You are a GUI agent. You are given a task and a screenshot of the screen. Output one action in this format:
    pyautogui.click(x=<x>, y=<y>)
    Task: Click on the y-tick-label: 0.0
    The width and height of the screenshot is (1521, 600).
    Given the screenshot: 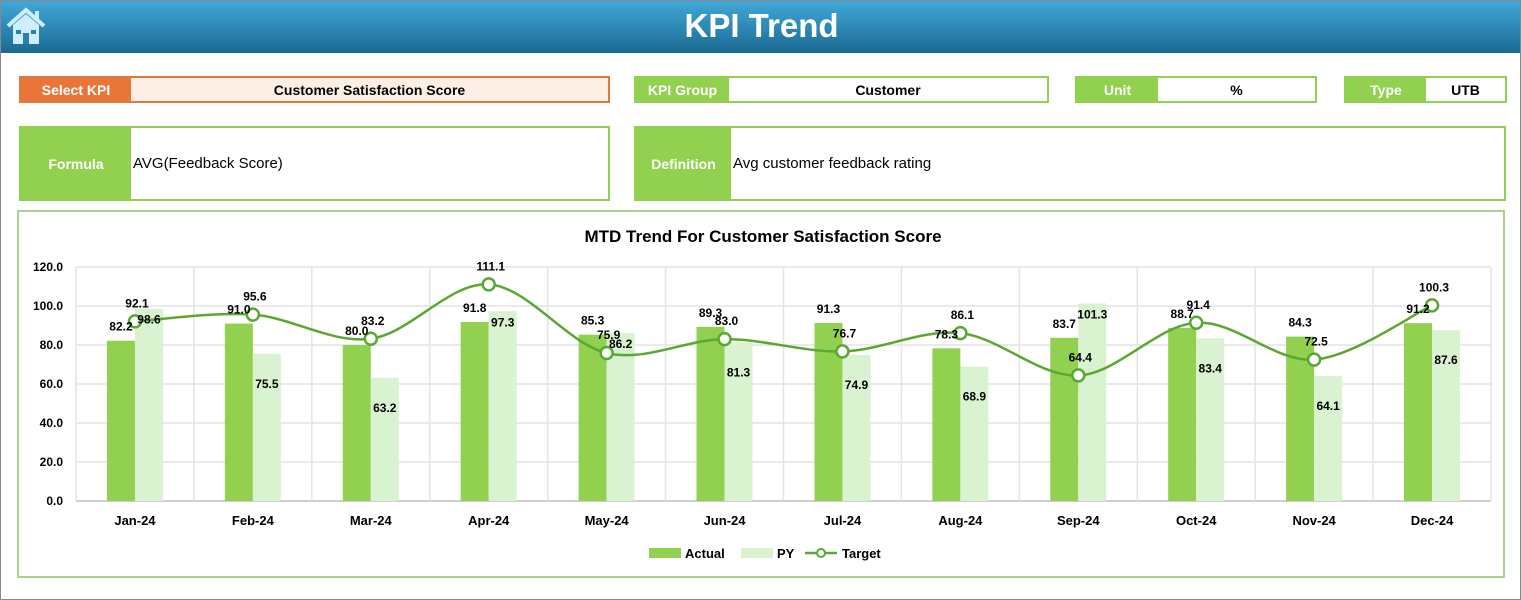 What is the action you would take?
    pyautogui.click(x=54, y=501)
    